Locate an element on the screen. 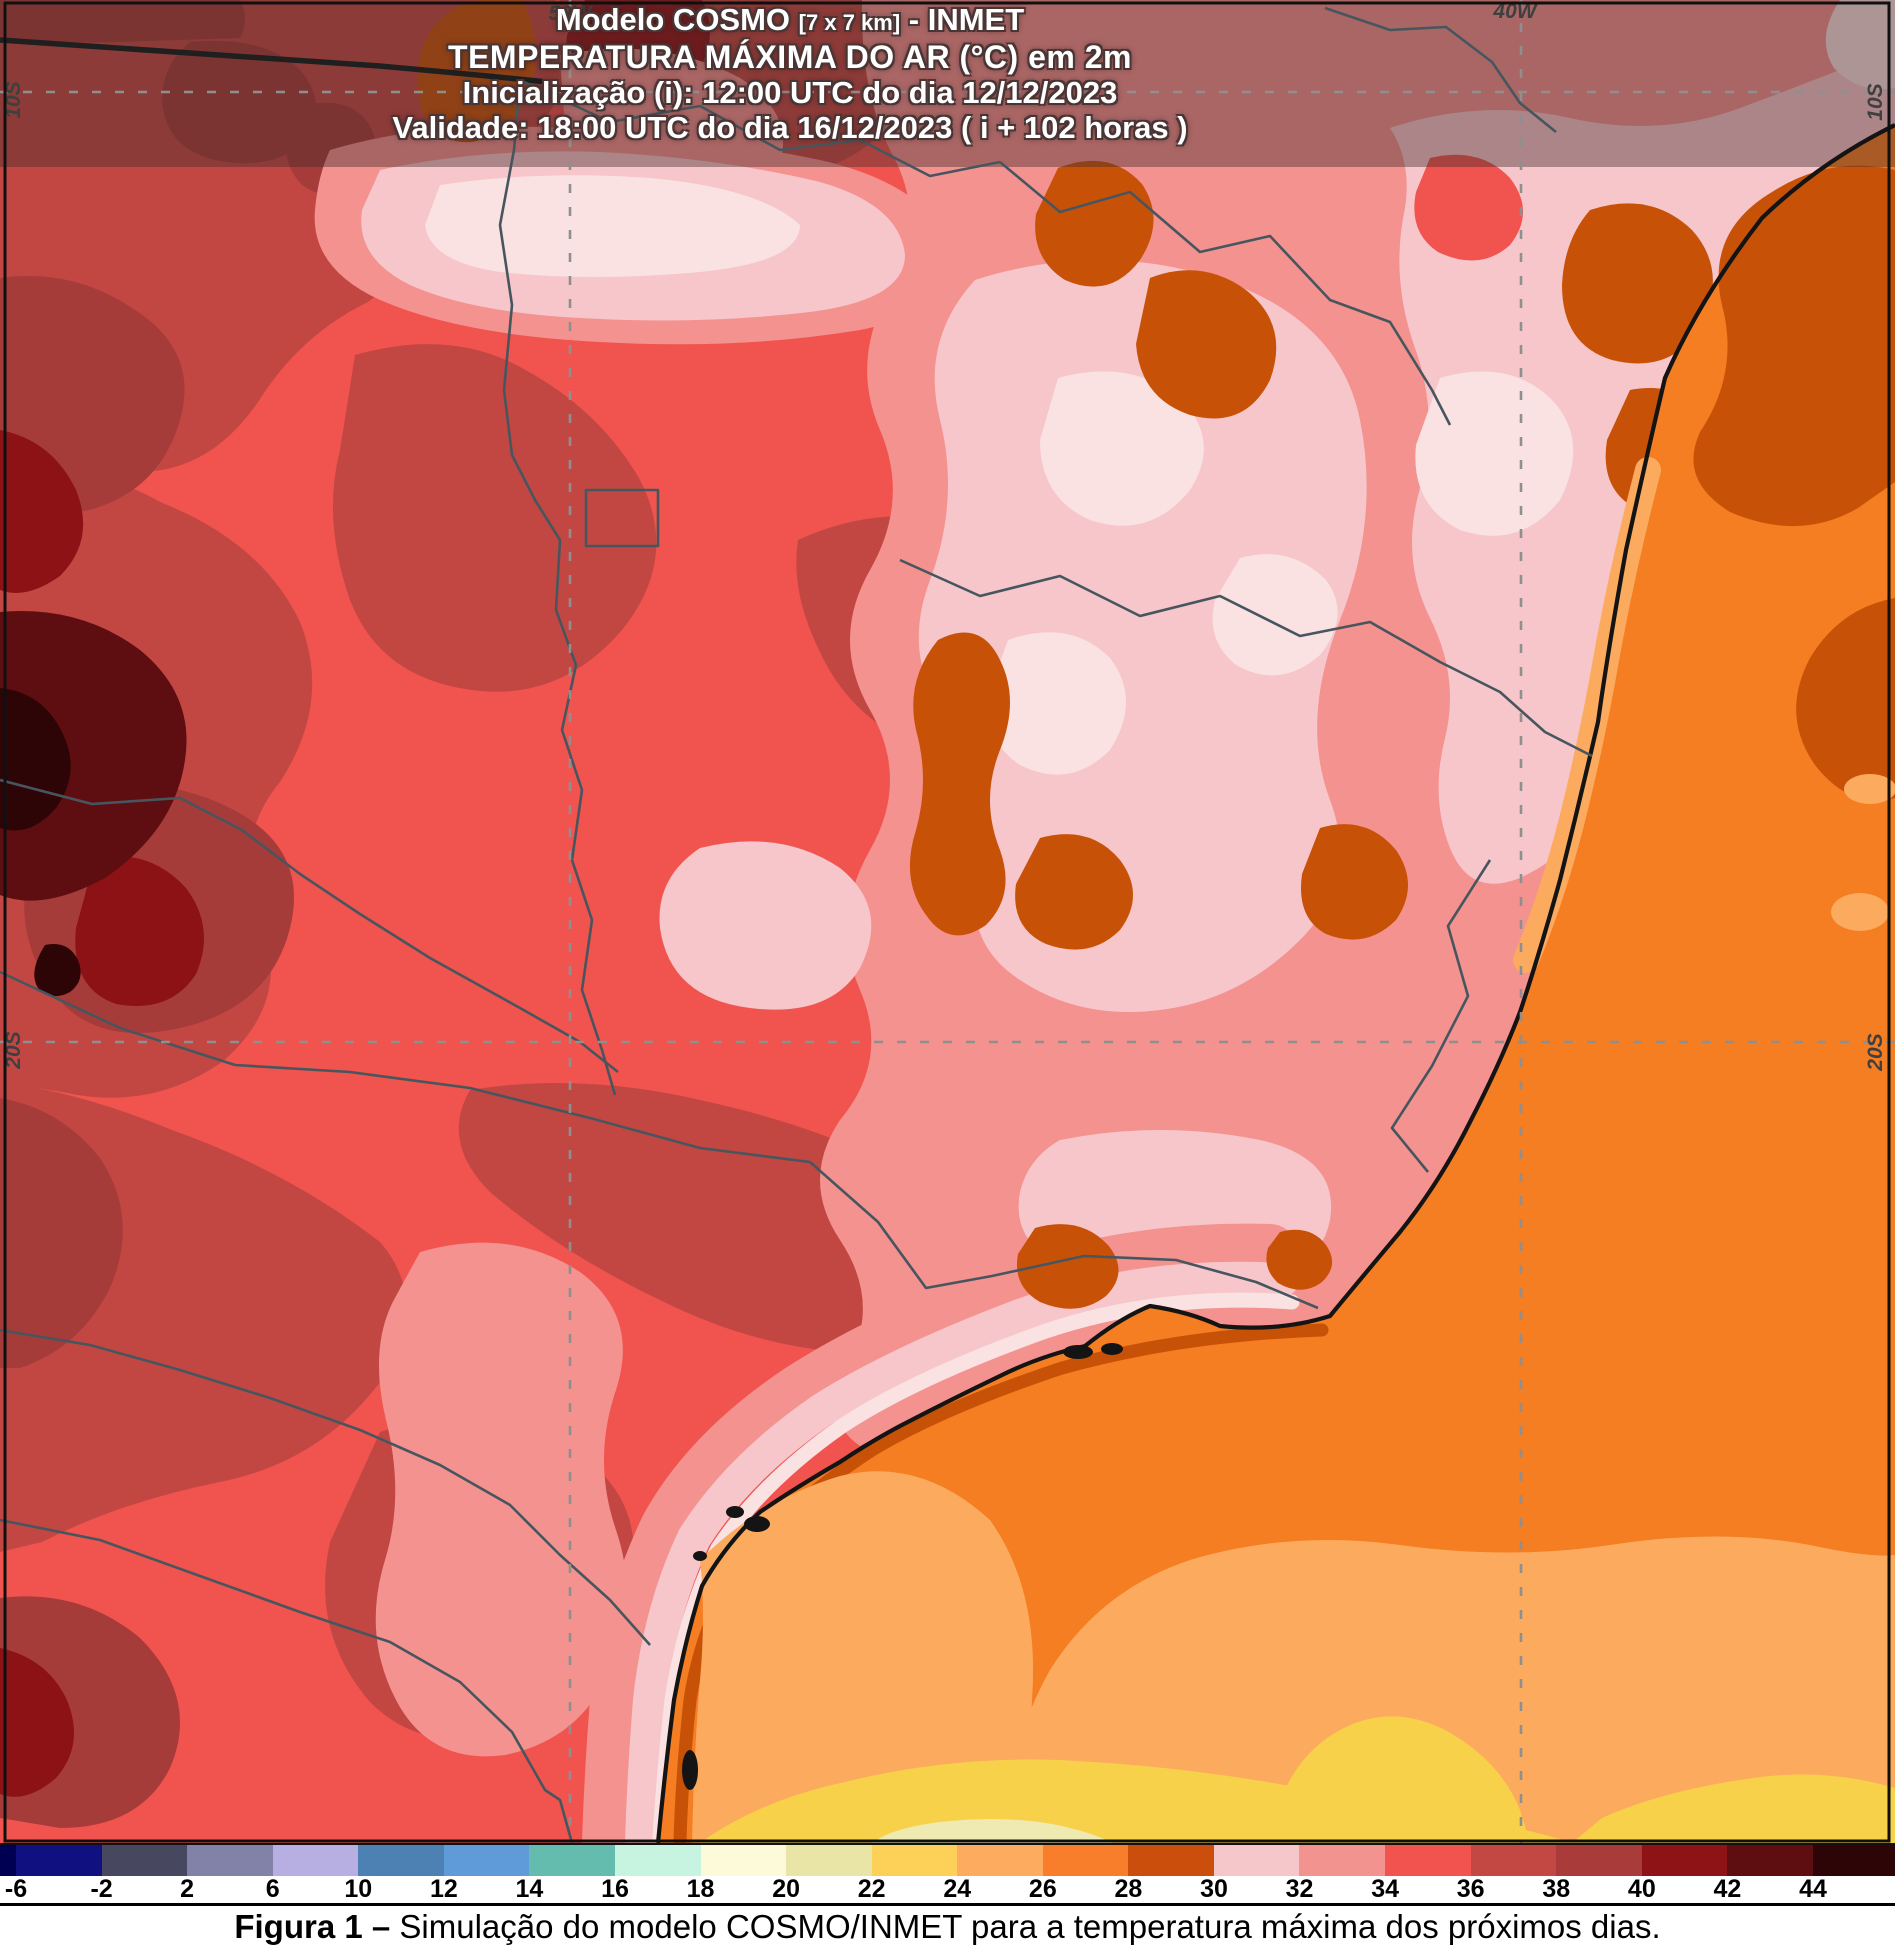 The width and height of the screenshot is (1895, 1949). colorbar-tick-label: 36 is located at coordinates (1470, 1889).